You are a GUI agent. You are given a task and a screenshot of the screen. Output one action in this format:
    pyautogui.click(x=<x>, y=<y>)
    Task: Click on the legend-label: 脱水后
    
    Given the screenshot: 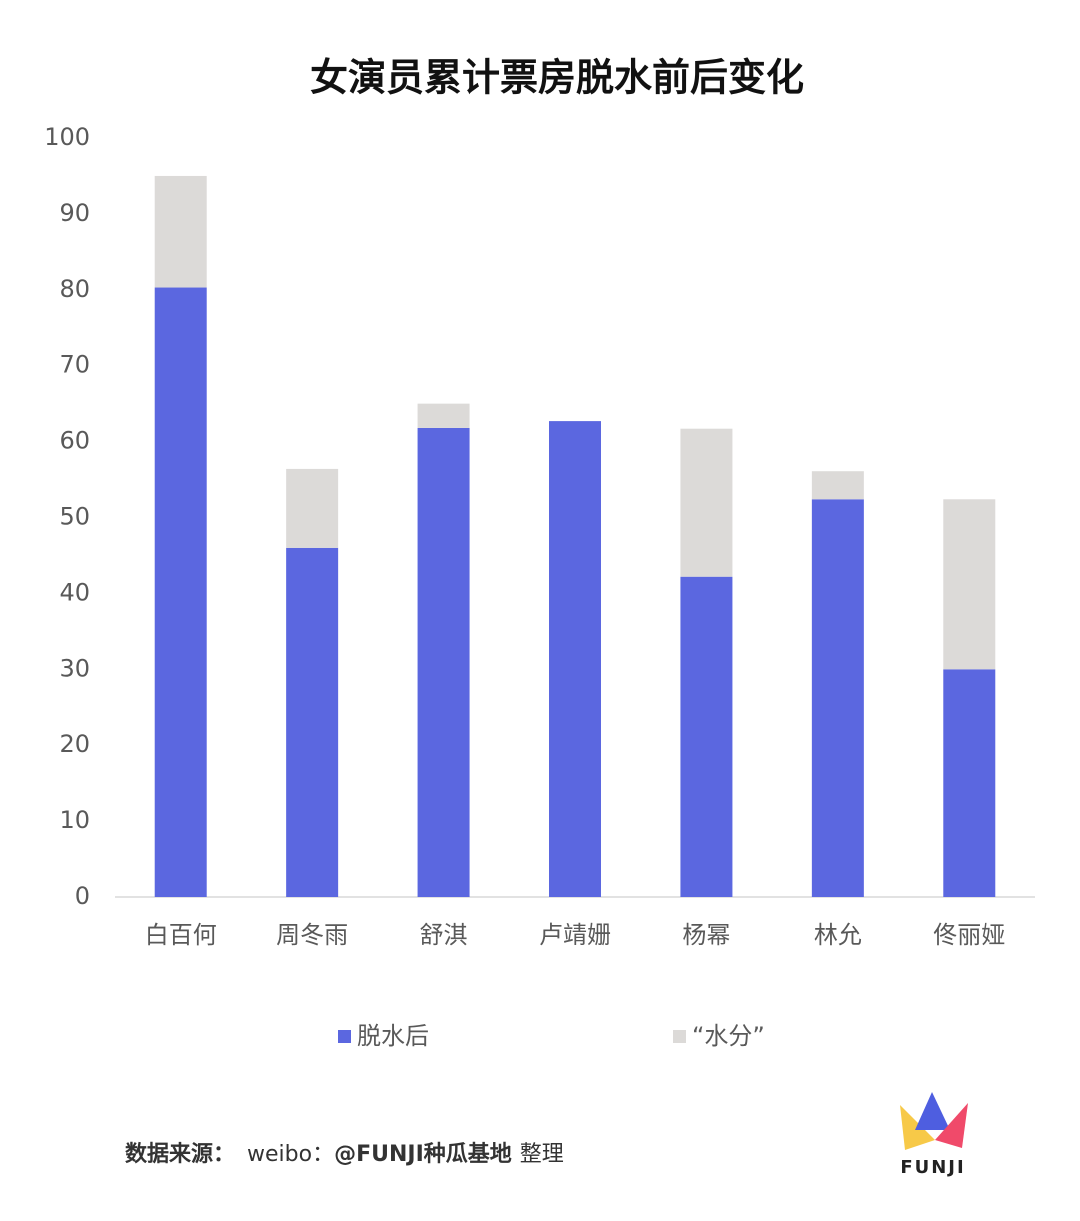 What is the action you would take?
    pyautogui.click(x=393, y=1036)
    